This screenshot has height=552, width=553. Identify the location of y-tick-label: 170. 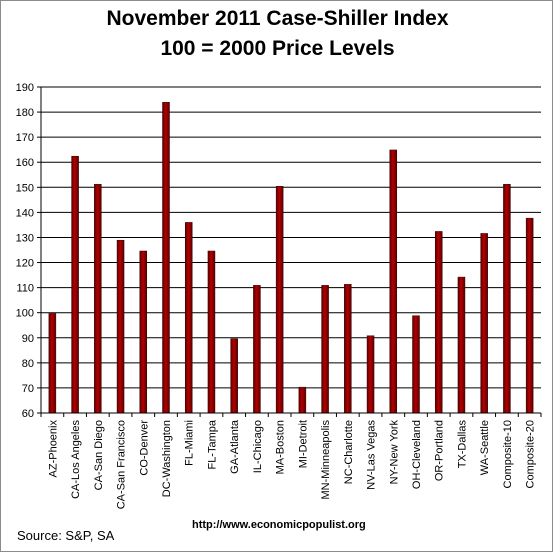
(25, 138).